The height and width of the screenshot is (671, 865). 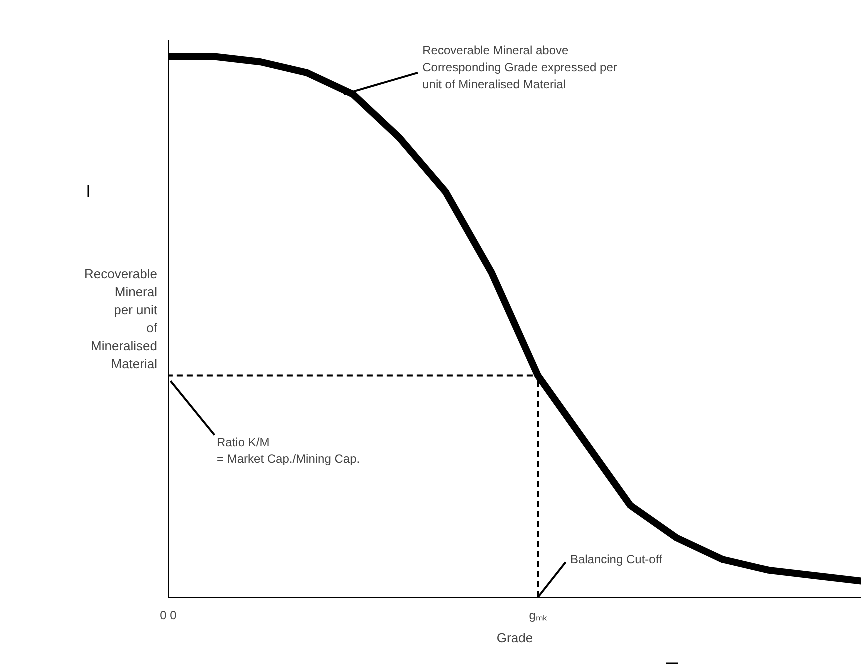 I want to click on y-axis-title: Recoverable Mineral per unit of Mineralised Material, so click(x=121, y=319).